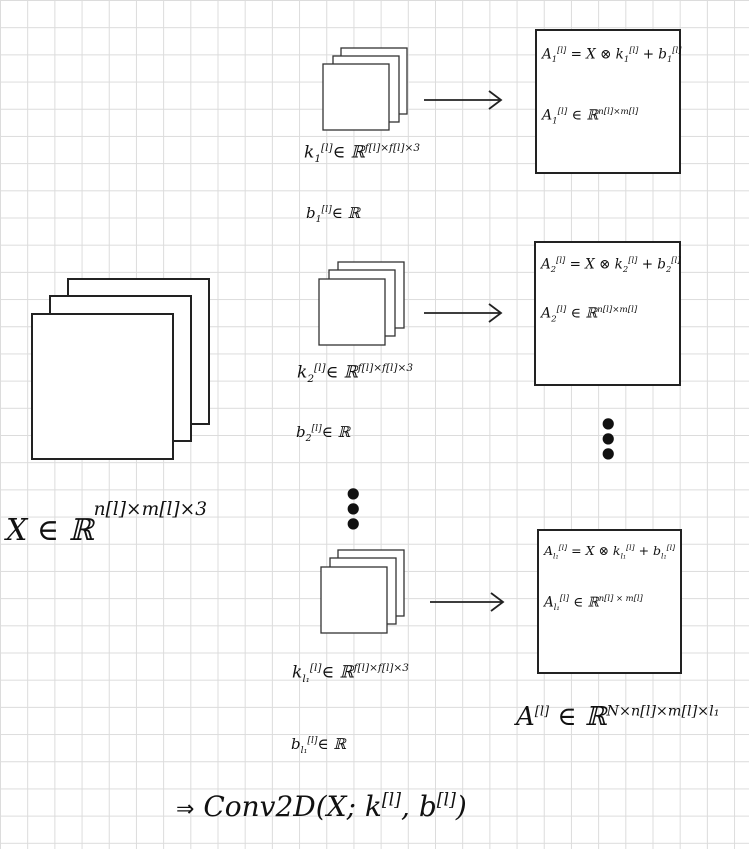 The height and width of the screenshot is (849, 749). I want to click on input-volume-icon, so click(120, 369).